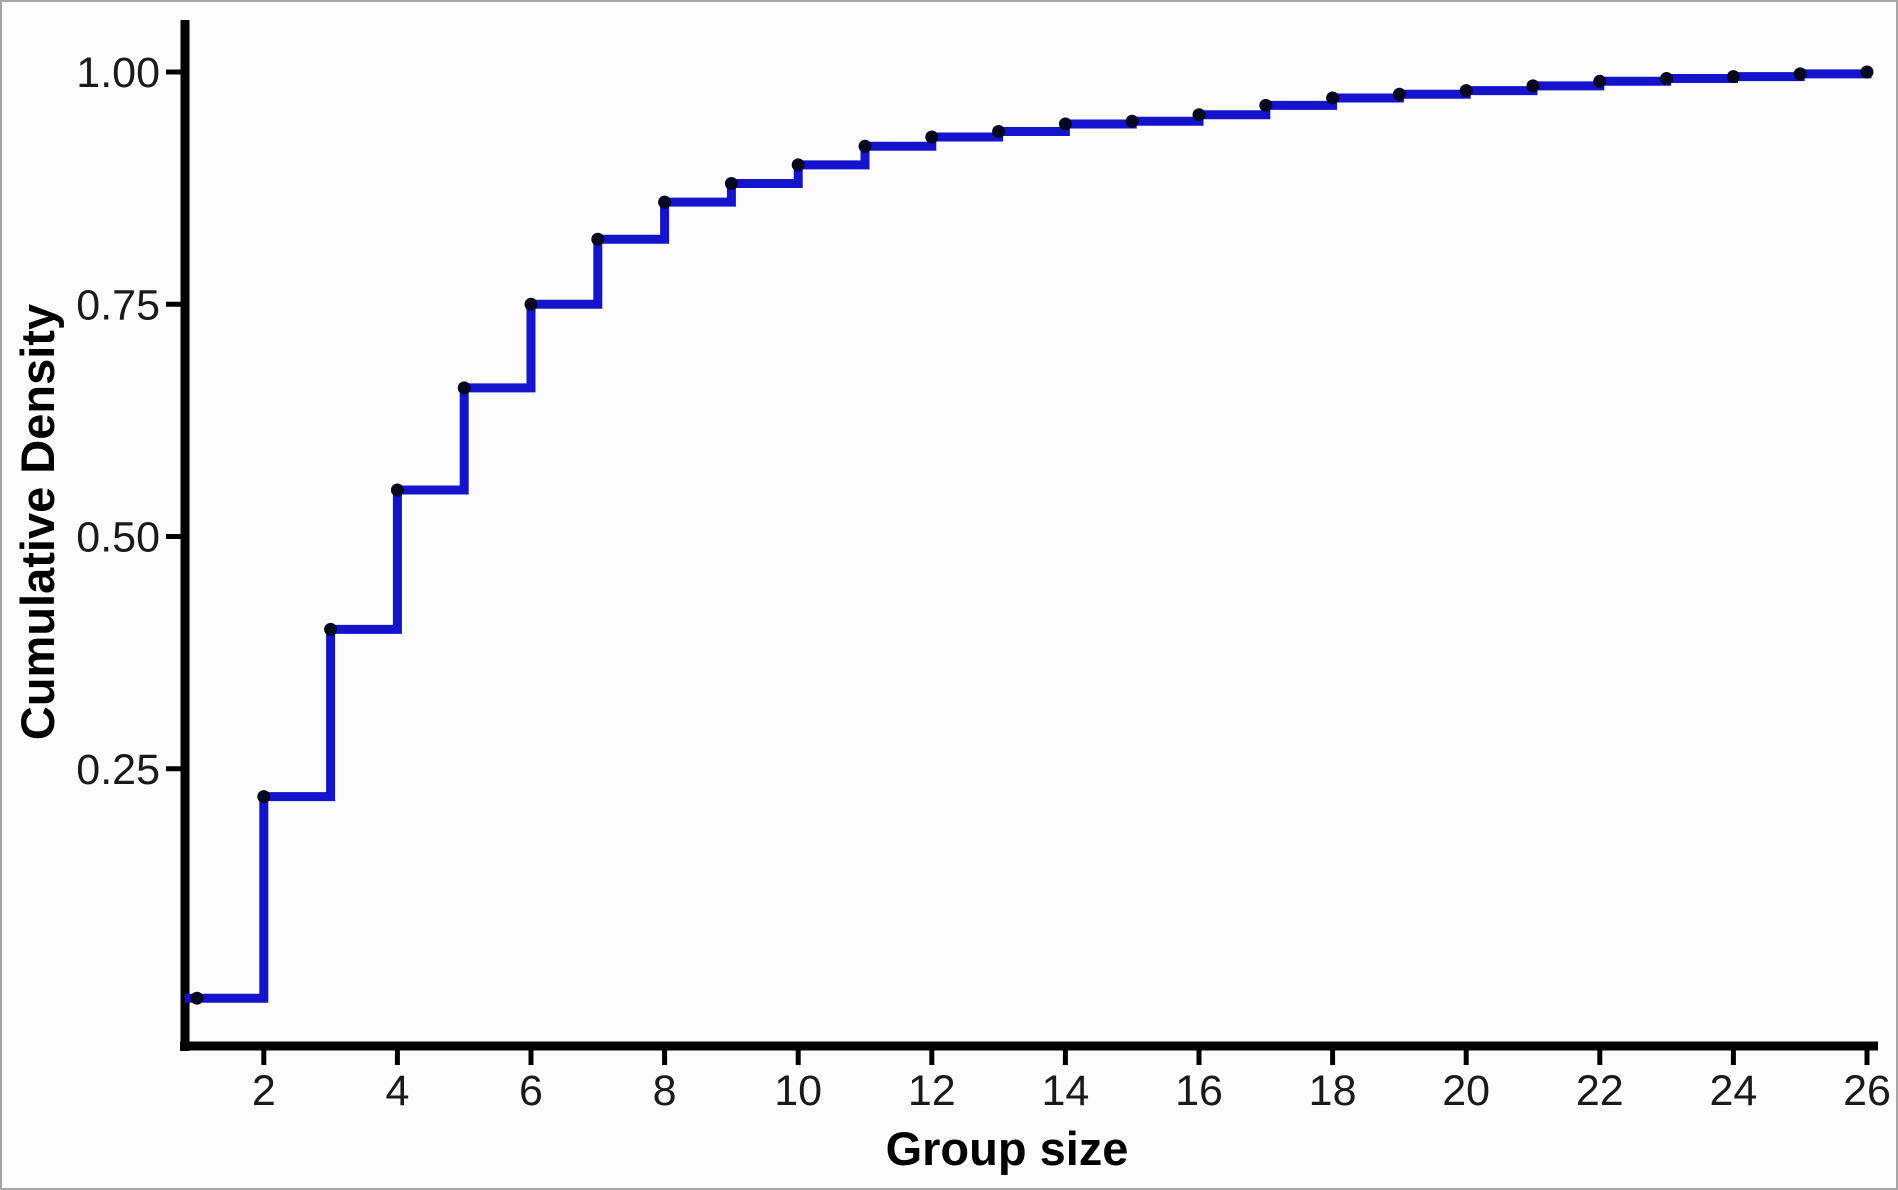 The image size is (1898, 1190). Describe the element at coordinates (118, 305) in the screenshot. I see `y-tick-label: 0.75` at that location.